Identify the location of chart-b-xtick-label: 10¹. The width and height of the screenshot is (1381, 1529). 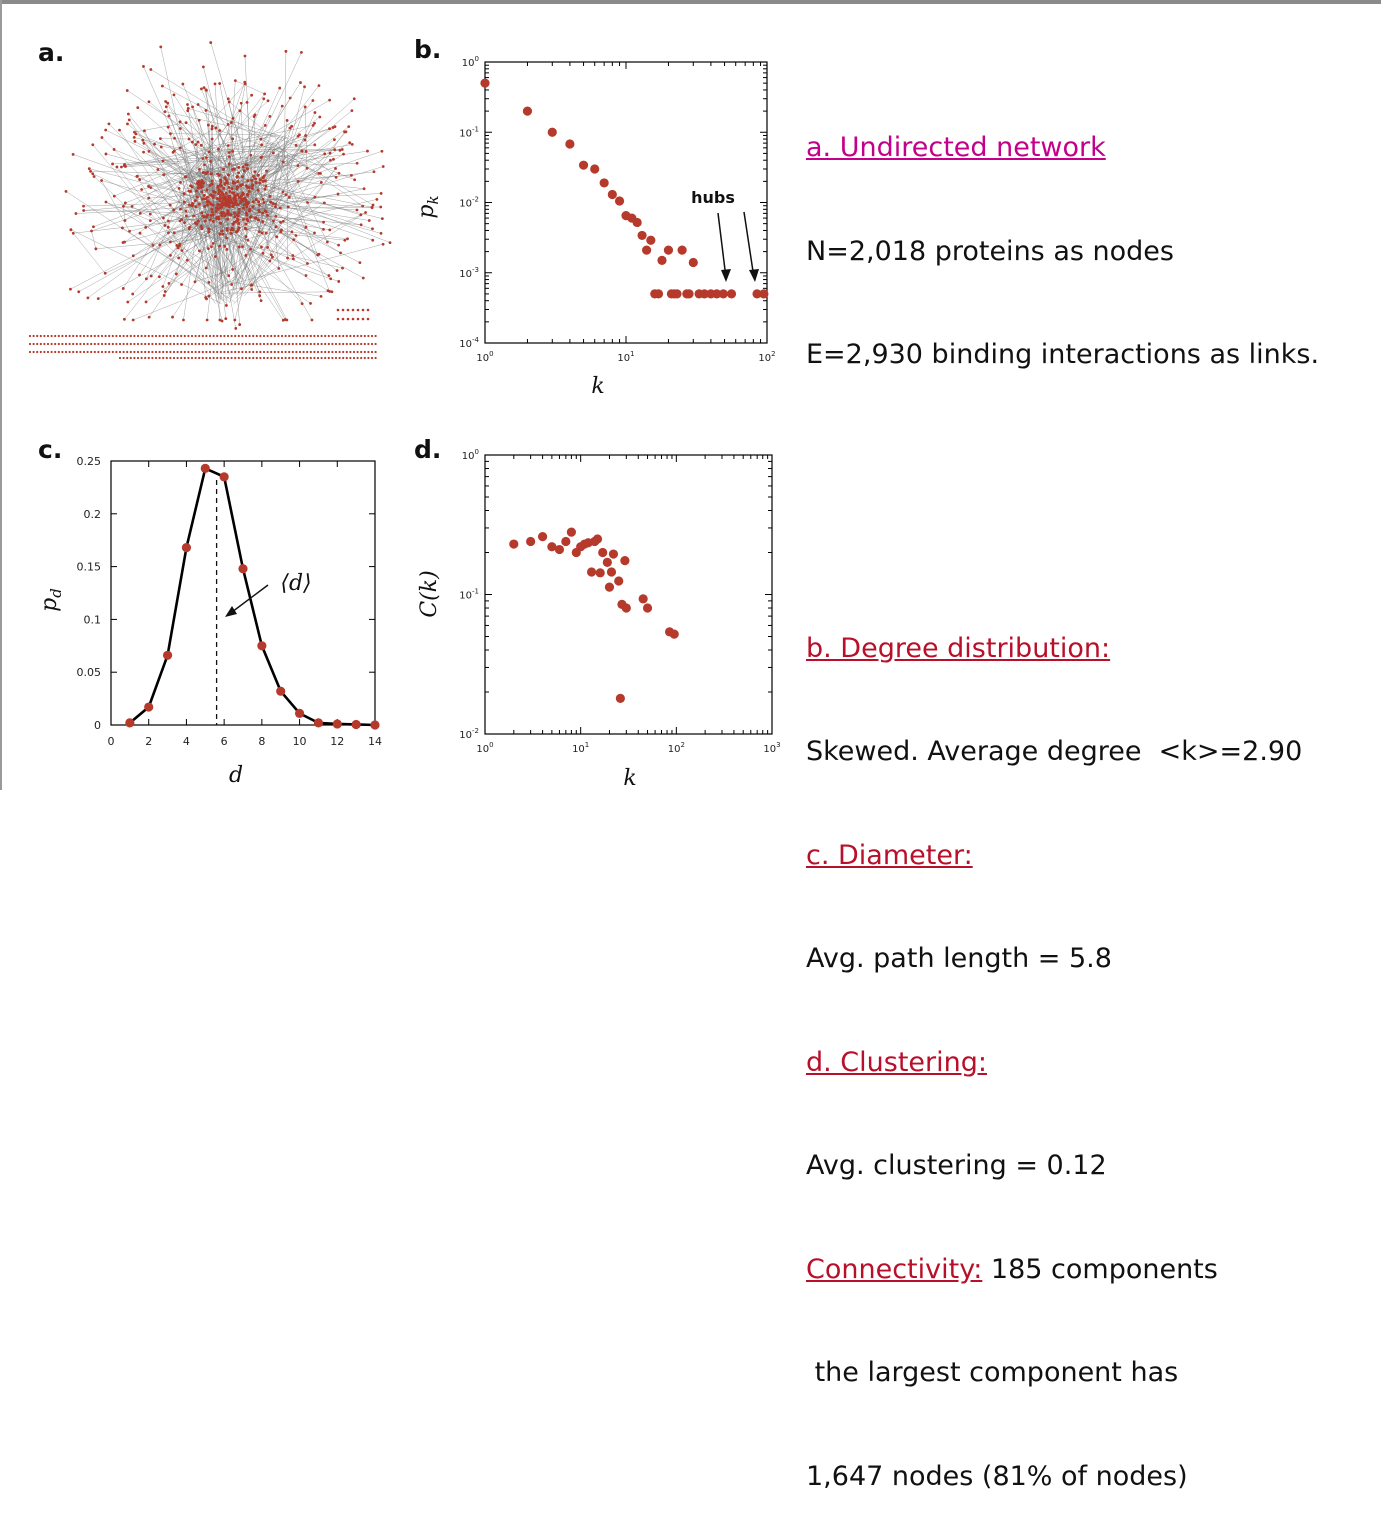
(625, 357).